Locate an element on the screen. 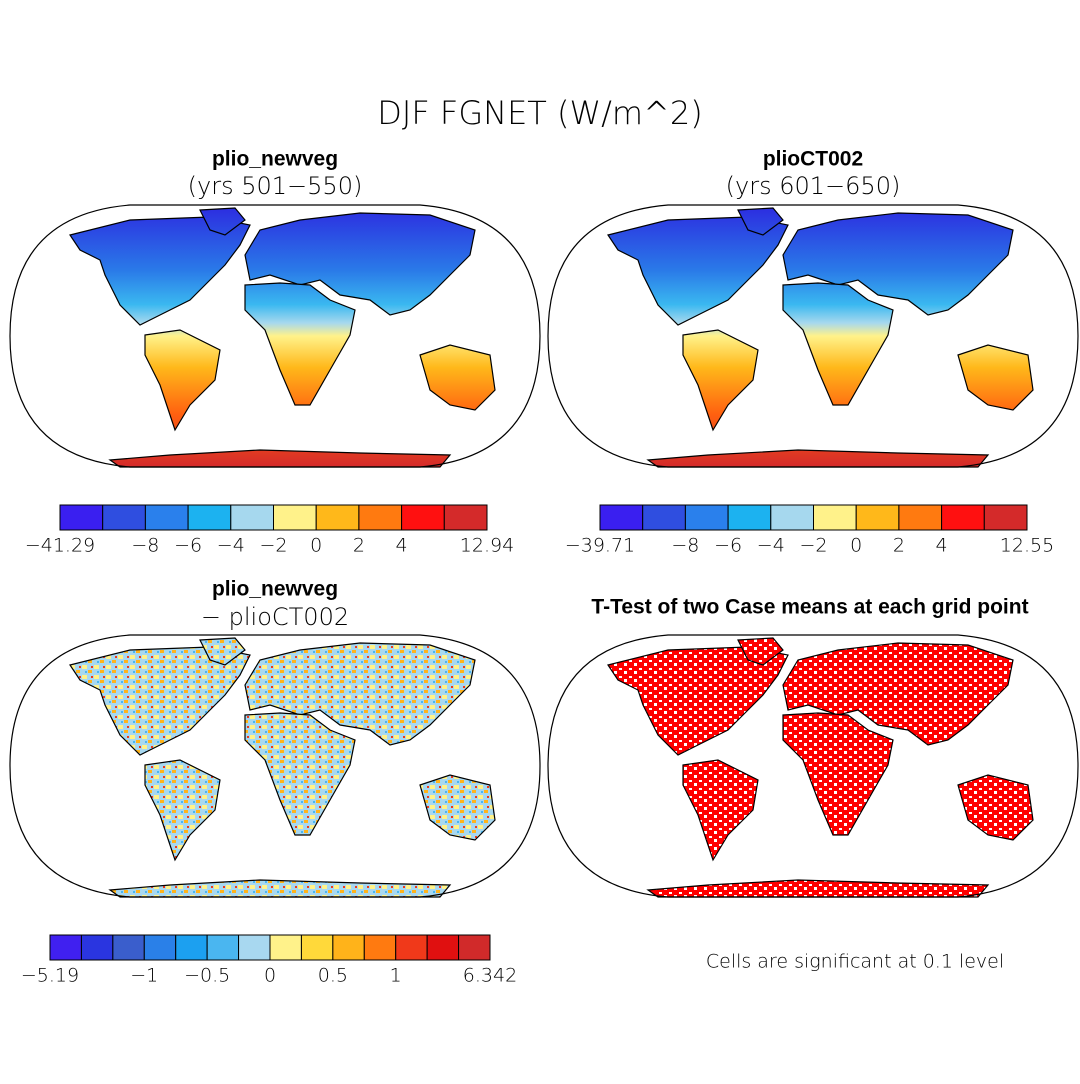 The height and width of the screenshot is (1084, 1080). panel-subtitle: − plioCT002 is located at coordinates (275, 617).